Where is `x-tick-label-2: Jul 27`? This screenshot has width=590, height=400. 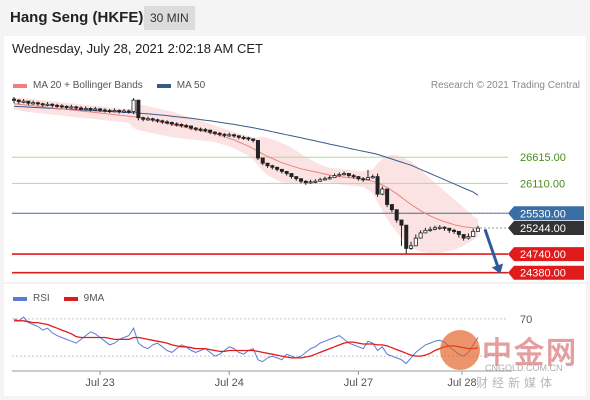 x-tick-label-2: Jul 27 is located at coordinates (358, 383).